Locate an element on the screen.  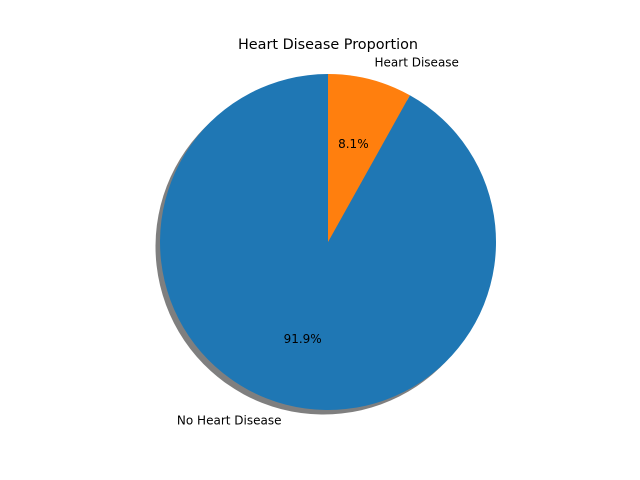
slice-percent-heart-disease: 8.1% is located at coordinates (353, 144).